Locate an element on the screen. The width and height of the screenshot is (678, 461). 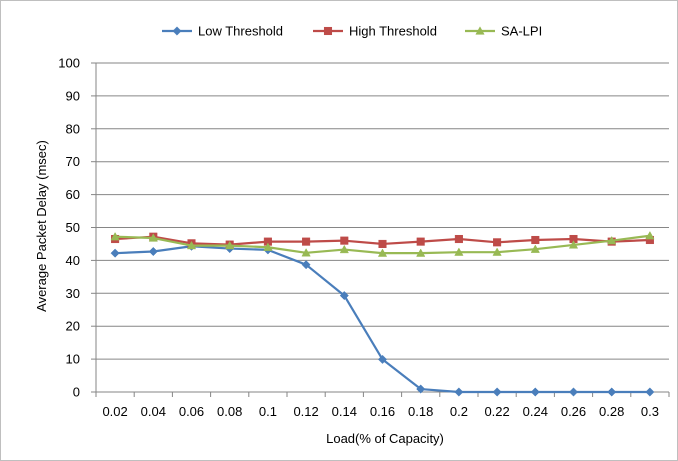
legend-item: SA-LPI is located at coordinates (503, 31).